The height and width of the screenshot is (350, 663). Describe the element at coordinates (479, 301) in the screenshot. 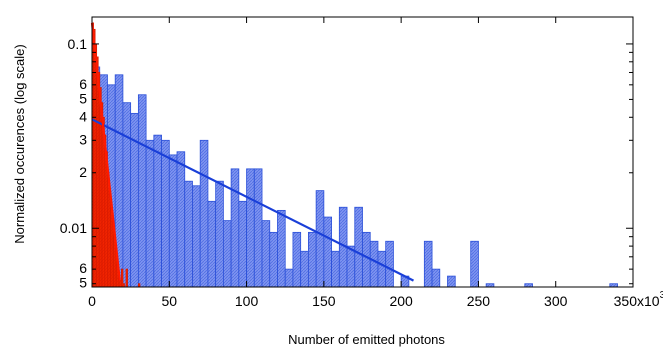

I see `x-tick-label: 250` at that location.